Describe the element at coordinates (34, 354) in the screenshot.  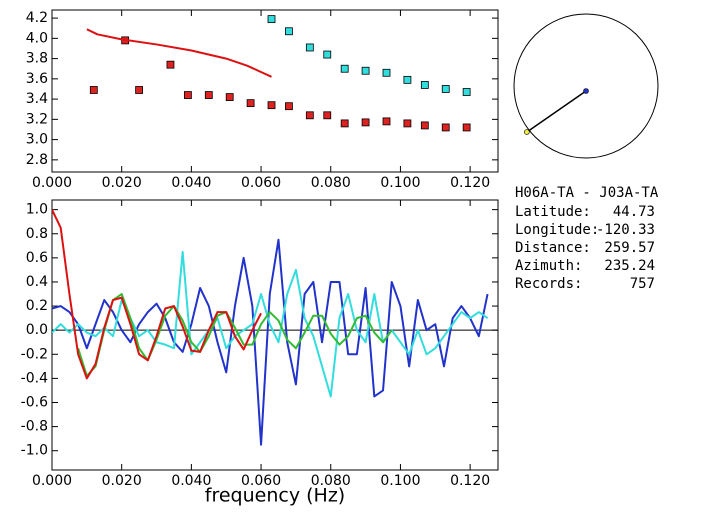
I see `y-tick-label: -0.2` at that location.